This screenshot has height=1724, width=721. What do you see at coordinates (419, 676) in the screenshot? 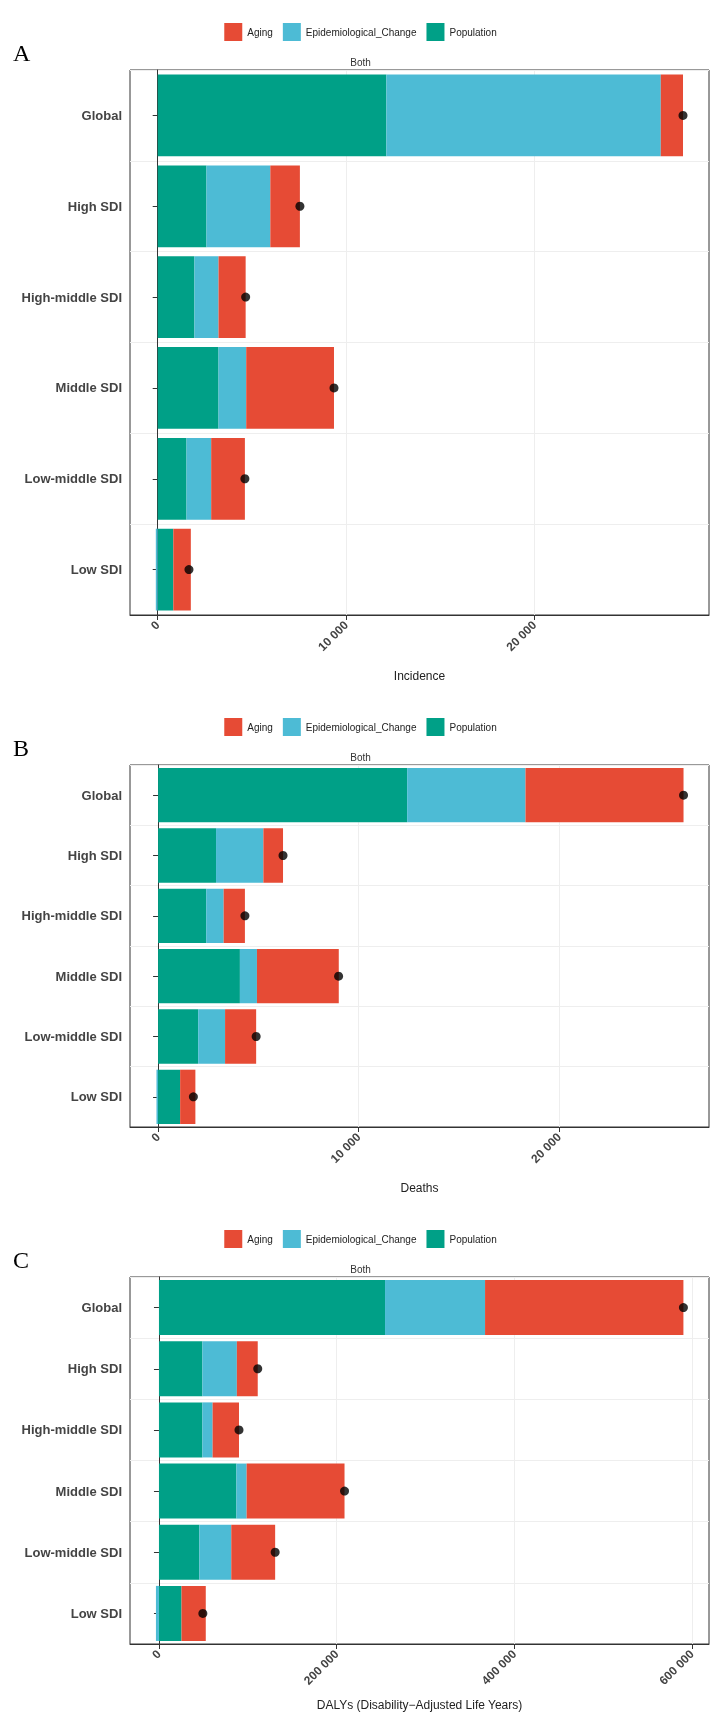
I see `x-axis-title: Incidence` at bounding box center [419, 676].